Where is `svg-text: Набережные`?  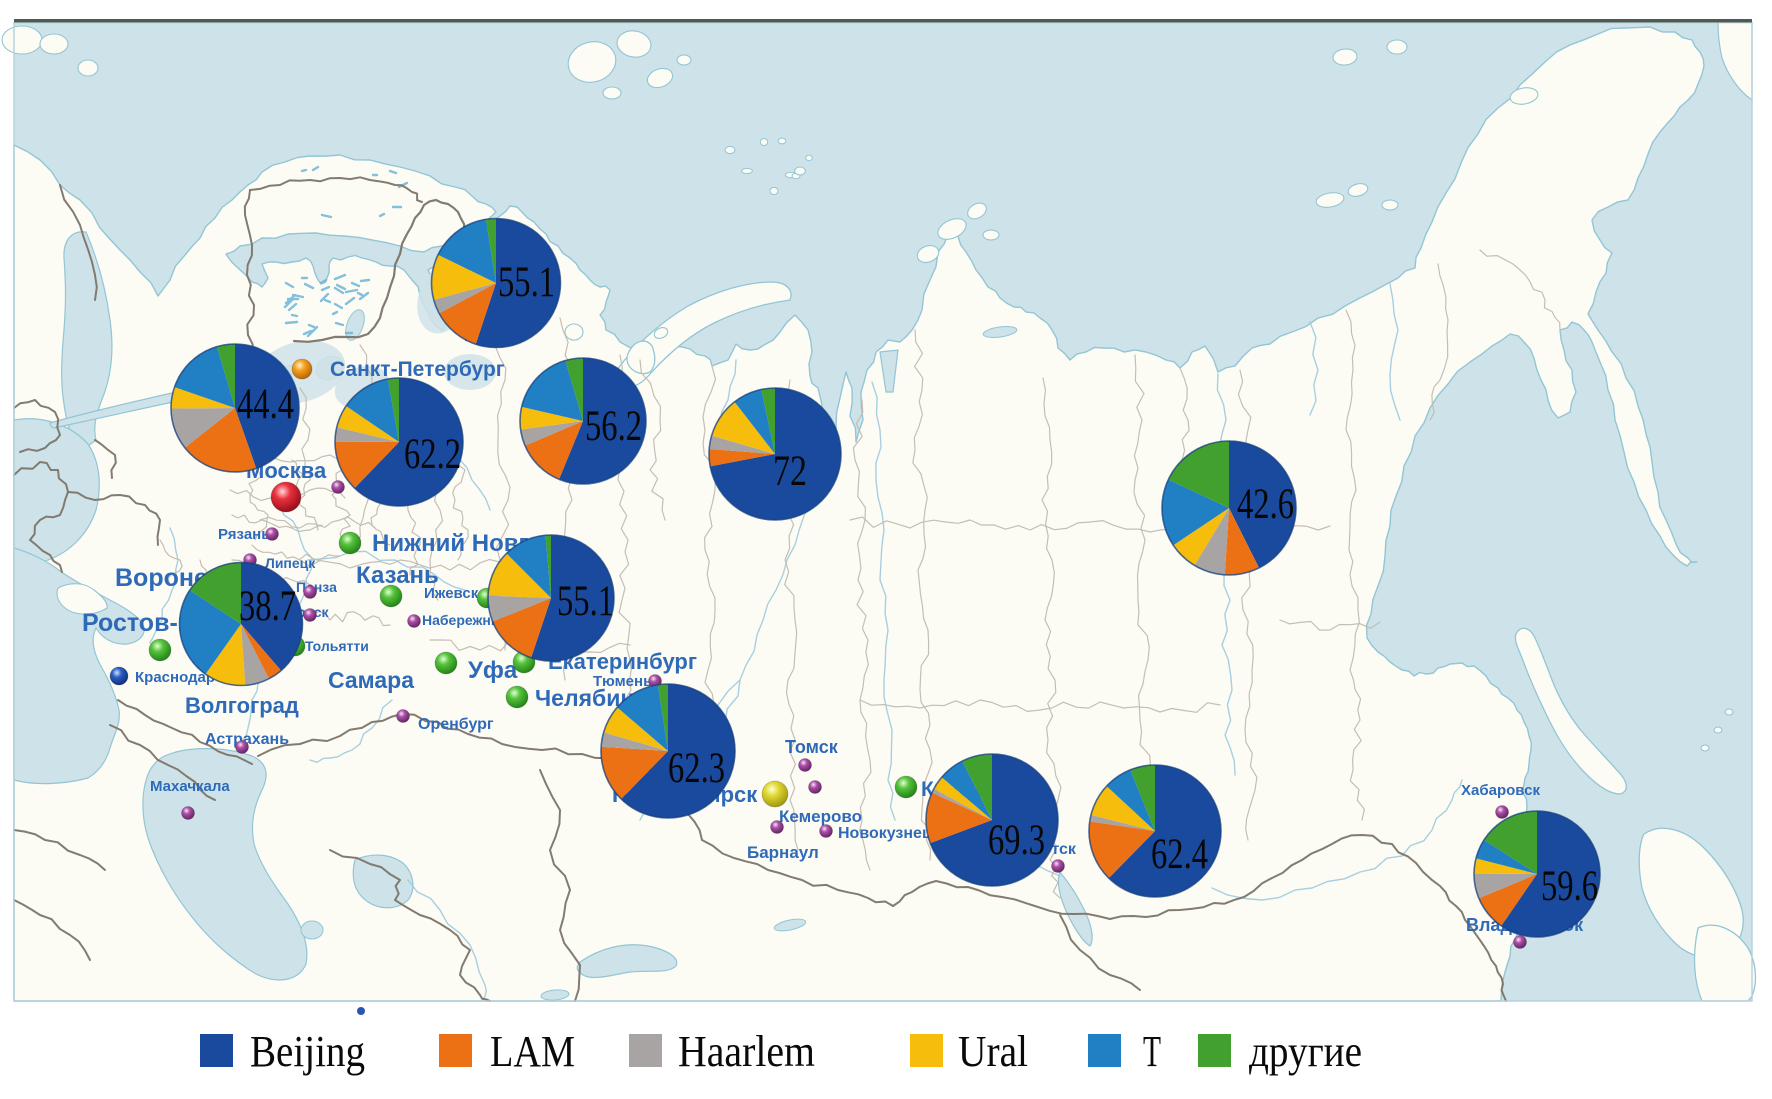 svg-text: Набережные is located at coordinates (466, 620).